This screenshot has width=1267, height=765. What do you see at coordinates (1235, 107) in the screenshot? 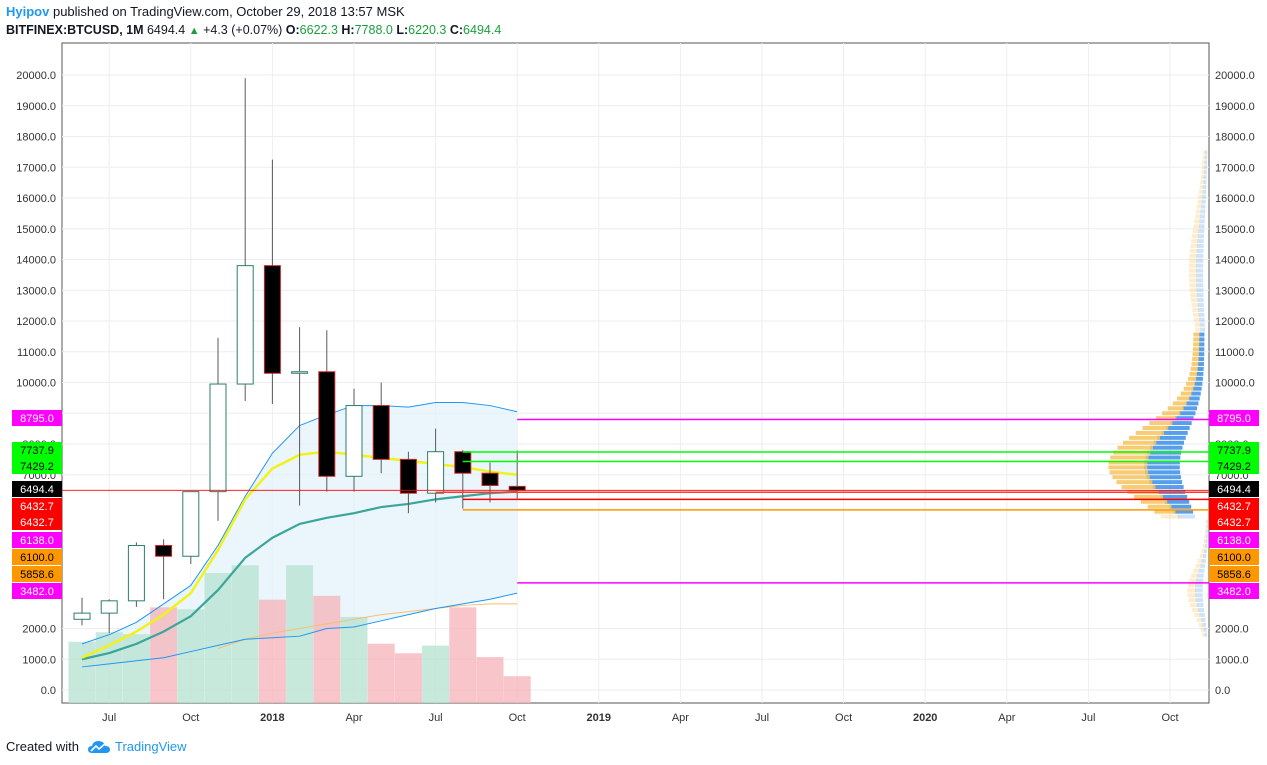
I see `y-tick-label-right: 19000.0` at bounding box center [1235, 107].